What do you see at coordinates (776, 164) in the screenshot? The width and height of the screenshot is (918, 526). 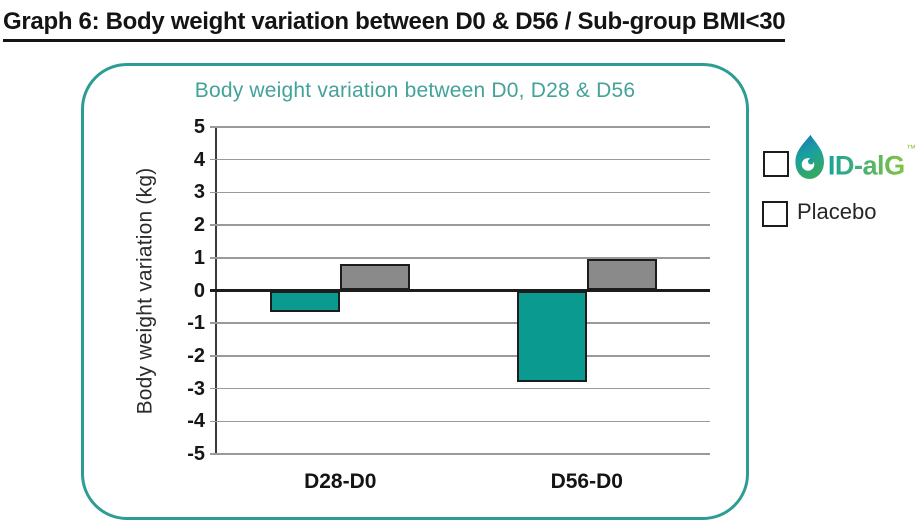 I see `legend-swatch-idalg` at bounding box center [776, 164].